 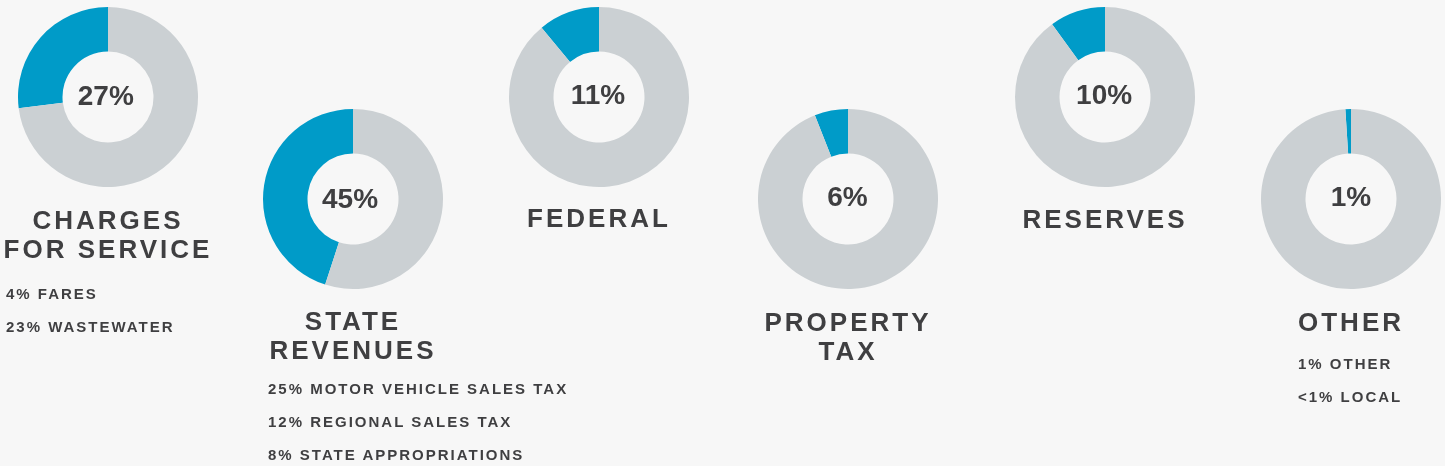 What do you see at coordinates (353, 335) in the screenshot?
I see `text: STATE REVENUES` at bounding box center [353, 335].